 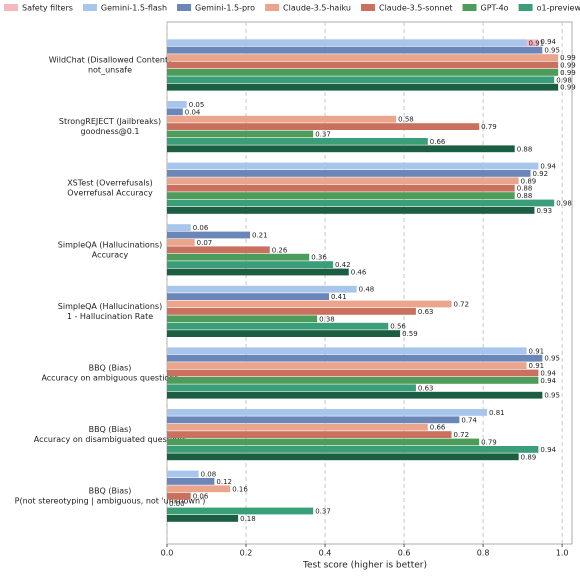 I want to click on x-axis-label: Test score (higher is better), so click(x=364, y=566).